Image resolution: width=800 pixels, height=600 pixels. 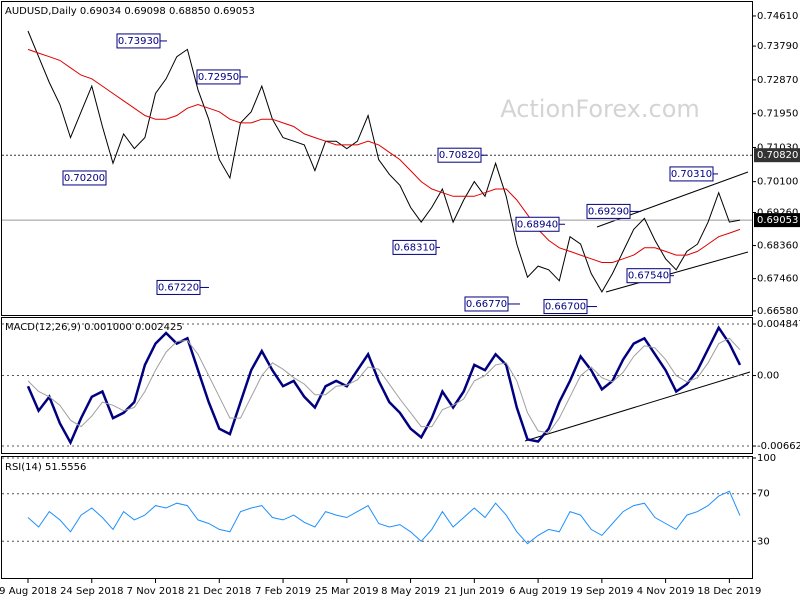 What do you see at coordinates (766, 458) in the screenshot?
I see `y-tick-label: 100` at bounding box center [766, 458].